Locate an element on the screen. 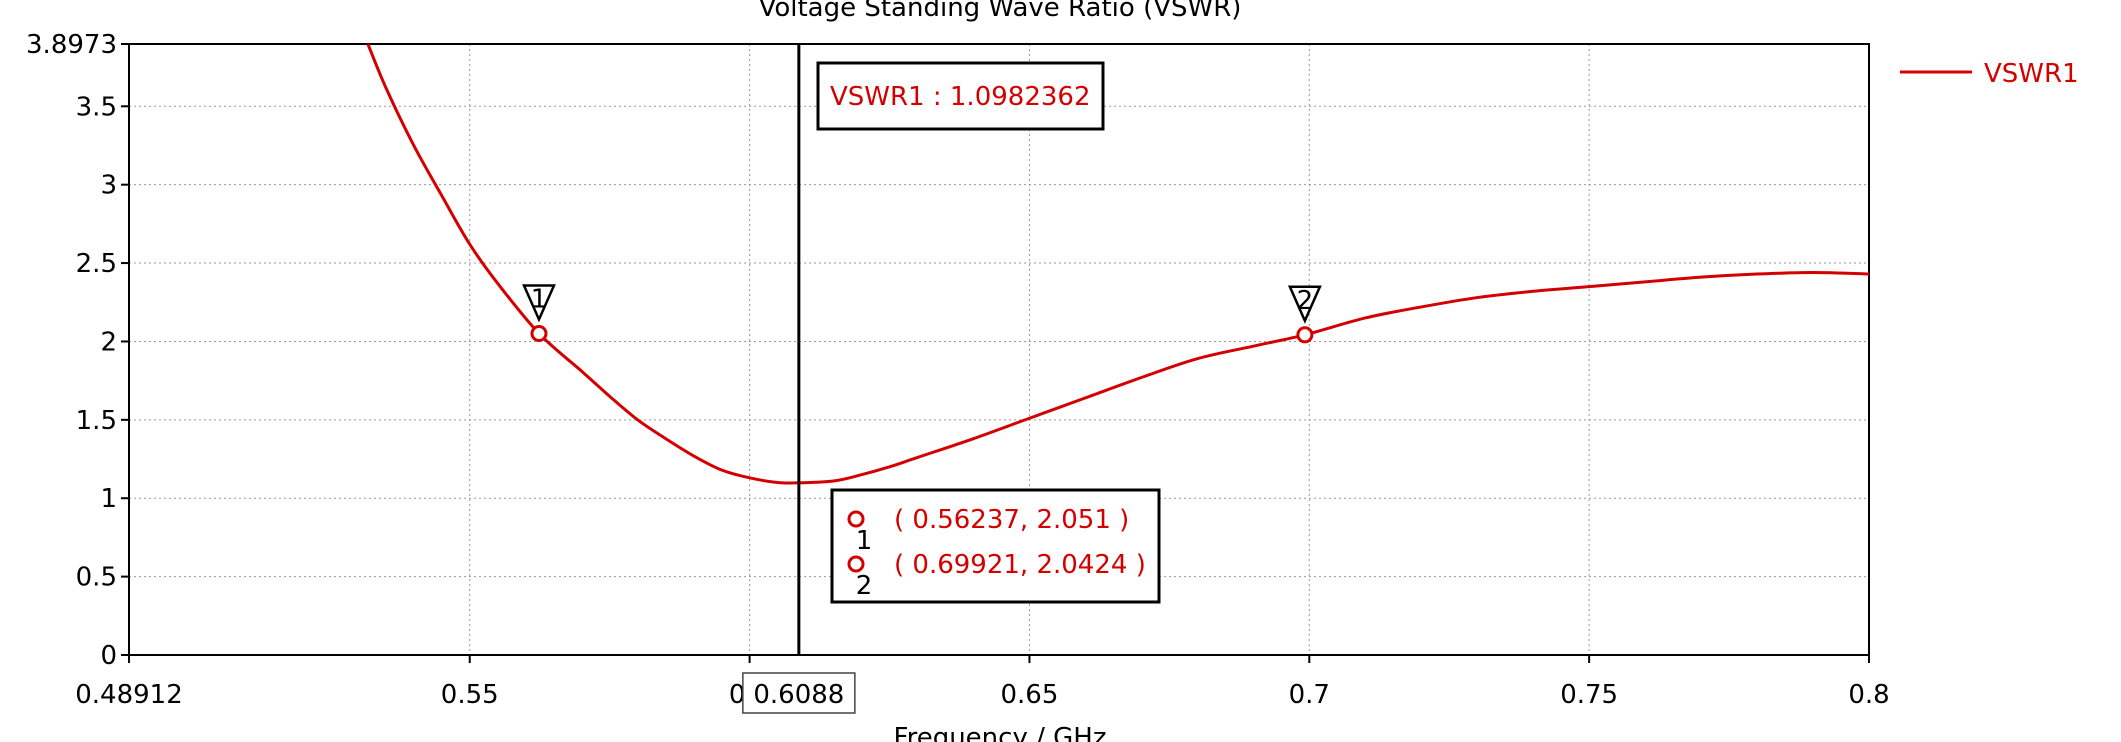 The image size is (2121, 742). marker-table-value: ( 0.56237, 2.051 ) is located at coordinates (1011, 520).